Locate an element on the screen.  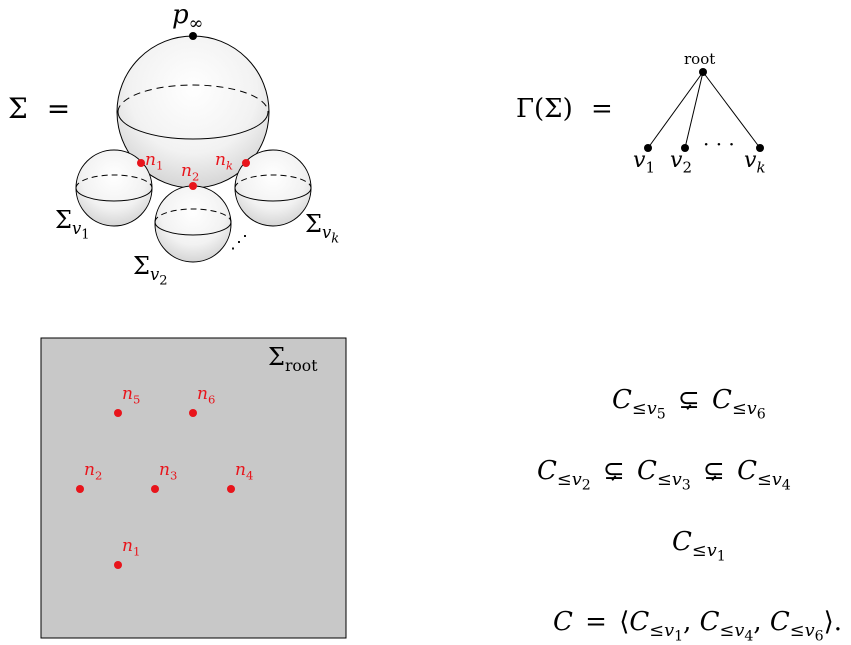
p-infinity-sub: ∞ is located at coordinates (196, 24).